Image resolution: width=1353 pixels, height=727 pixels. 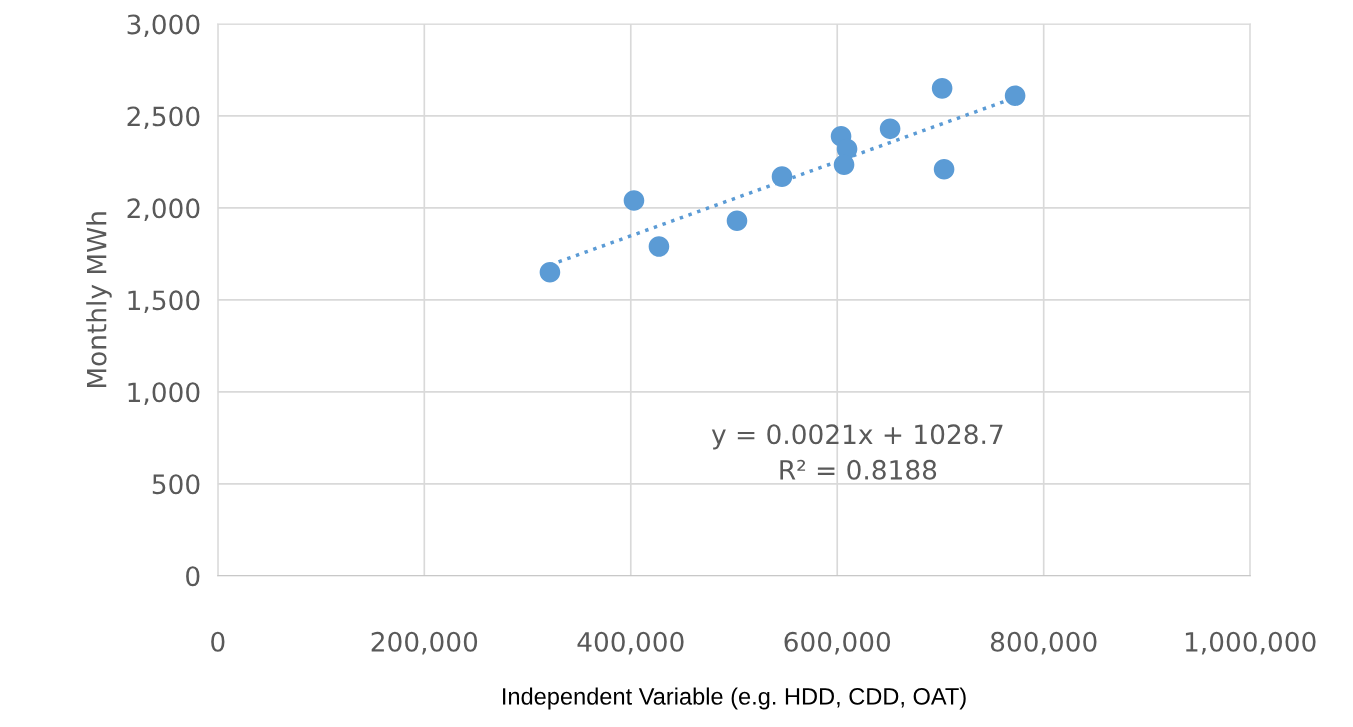 What do you see at coordinates (99, 300) in the screenshot?
I see `y-axis-title: Monthly MWh` at bounding box center [99, 300].